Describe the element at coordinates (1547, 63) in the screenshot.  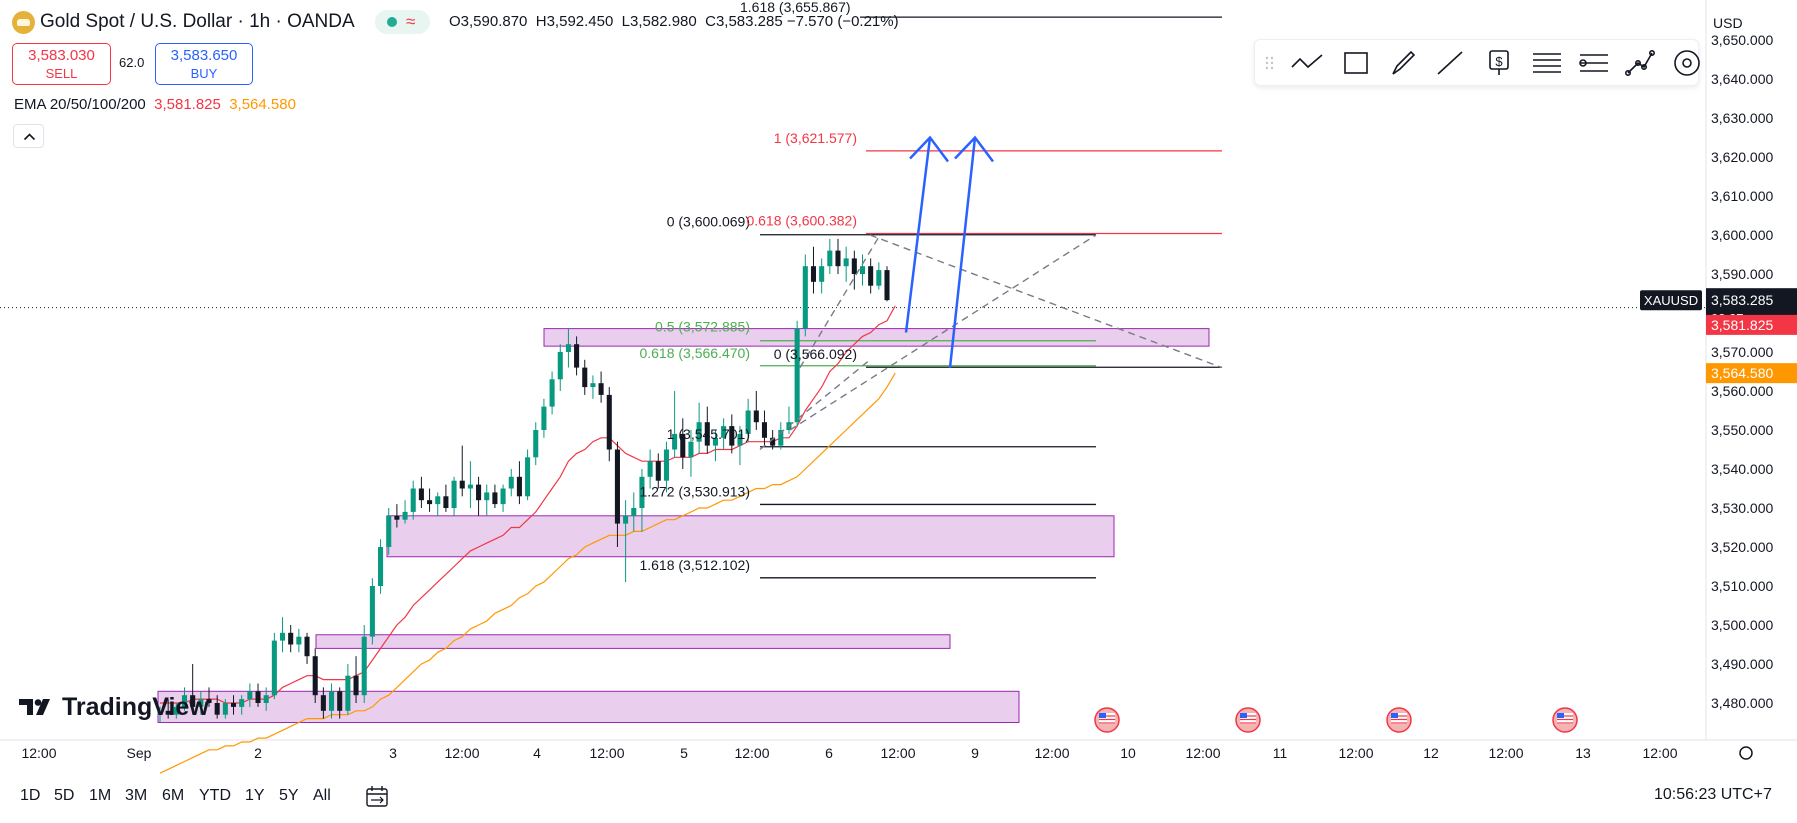
I see `fib-lines-icon` at that location.